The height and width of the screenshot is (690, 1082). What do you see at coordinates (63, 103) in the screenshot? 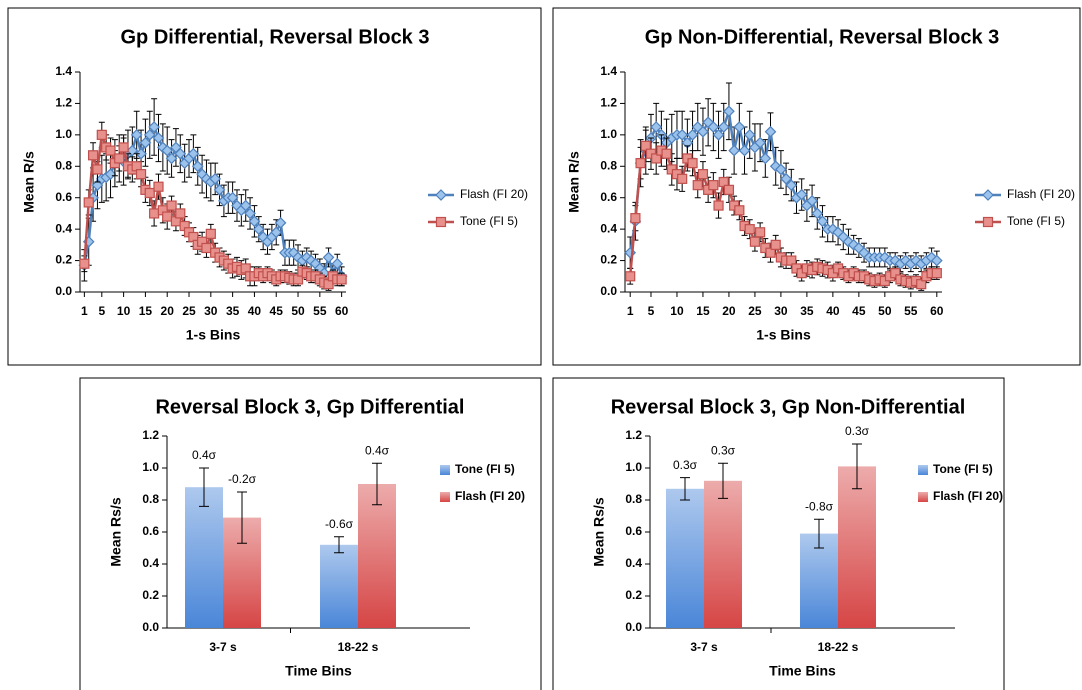
I see `y-tick-label: 1.2` at bounding box center [63, 103].